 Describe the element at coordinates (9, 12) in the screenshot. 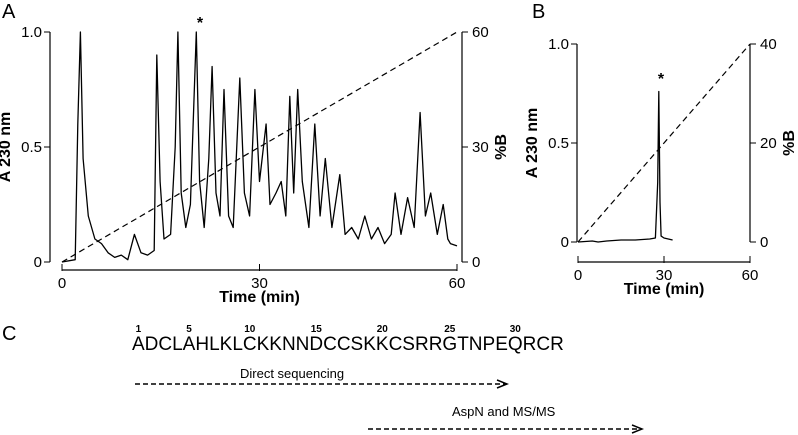

I see `panel-label: A` at that location.